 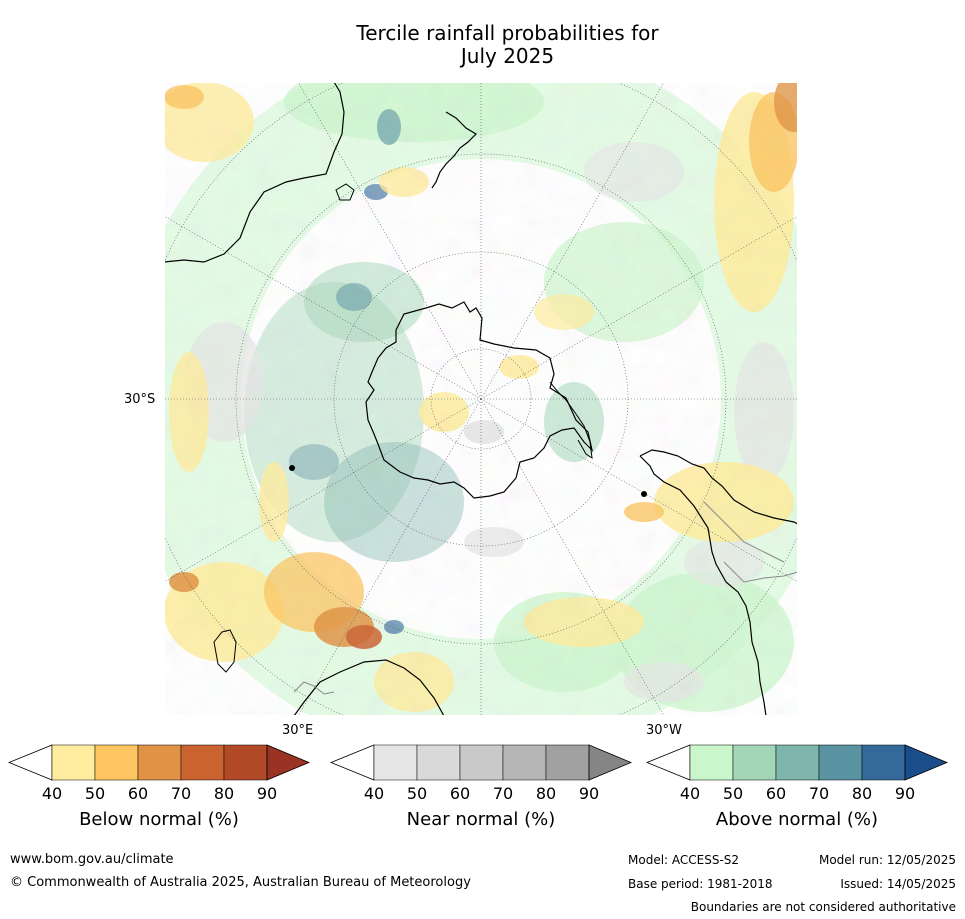 I want to click on legend-below-normal, so click(x=159, y=762).